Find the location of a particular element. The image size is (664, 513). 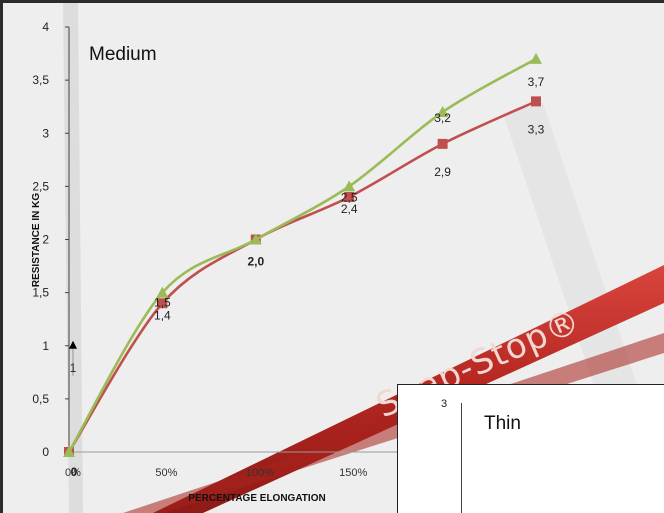

annotation-label: 1 is located at coordinates (73, 368).